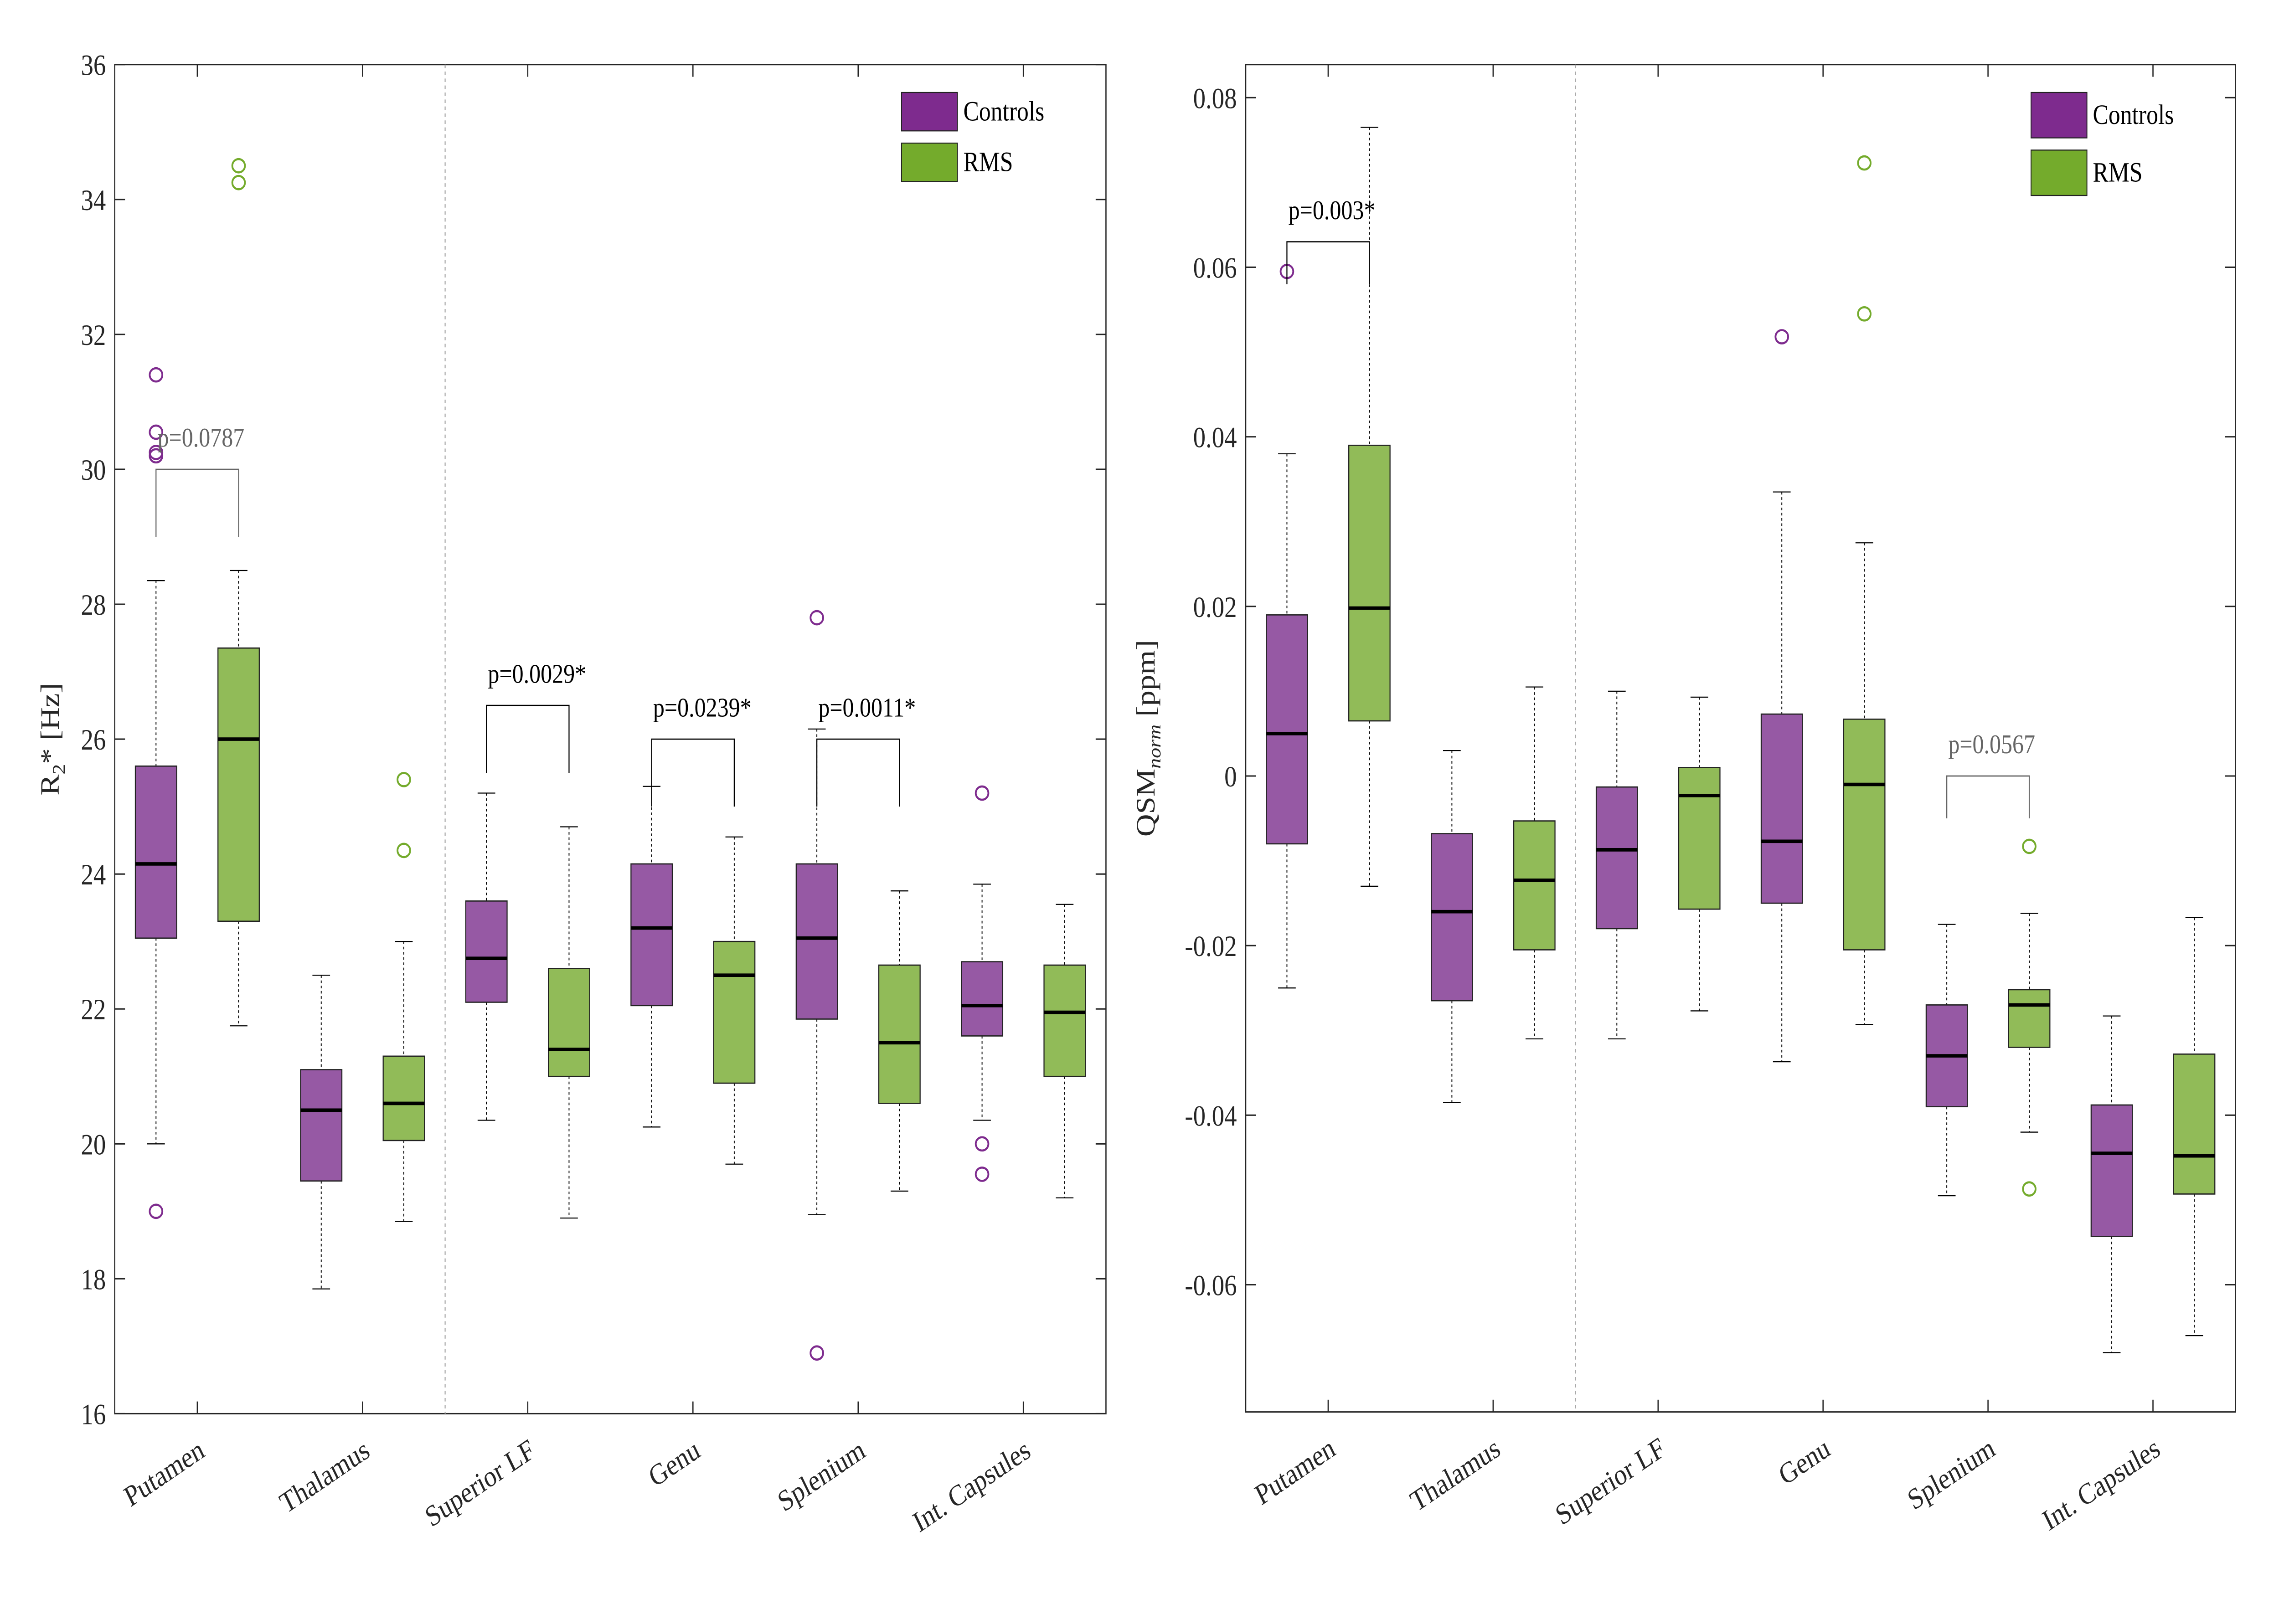 The image size is (2279, 1624). What do you see at coordinates (93, 200) in the screenshot?
I see `y-tick-label: 34` at bounding box center [93, 200].